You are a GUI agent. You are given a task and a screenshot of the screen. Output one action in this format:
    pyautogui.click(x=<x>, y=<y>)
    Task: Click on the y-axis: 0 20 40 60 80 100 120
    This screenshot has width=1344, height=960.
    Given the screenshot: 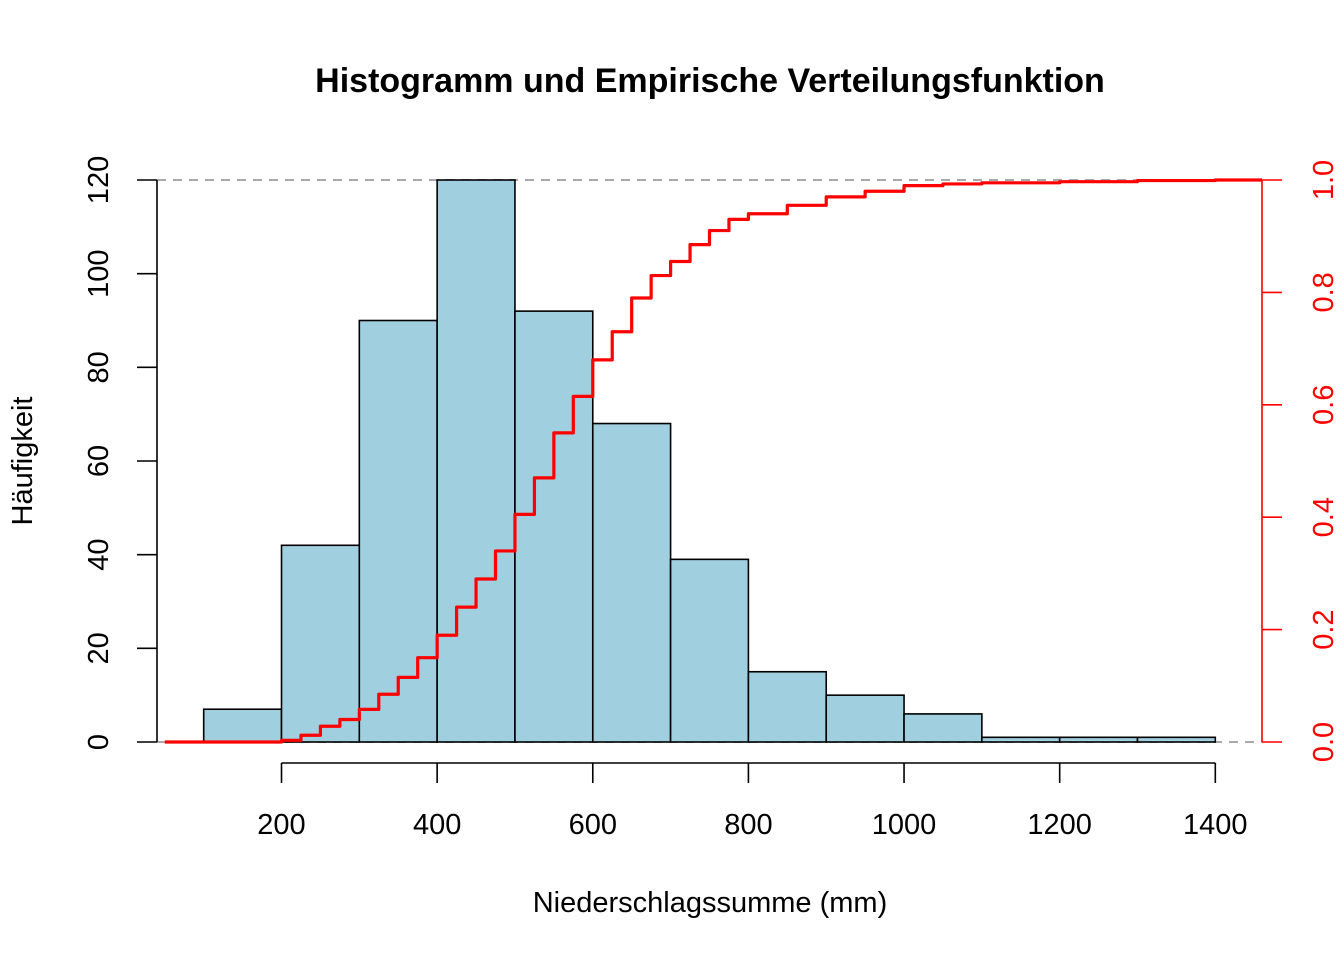 What is the action you would take?
    pyautogui.click(x=120, y=453)
    